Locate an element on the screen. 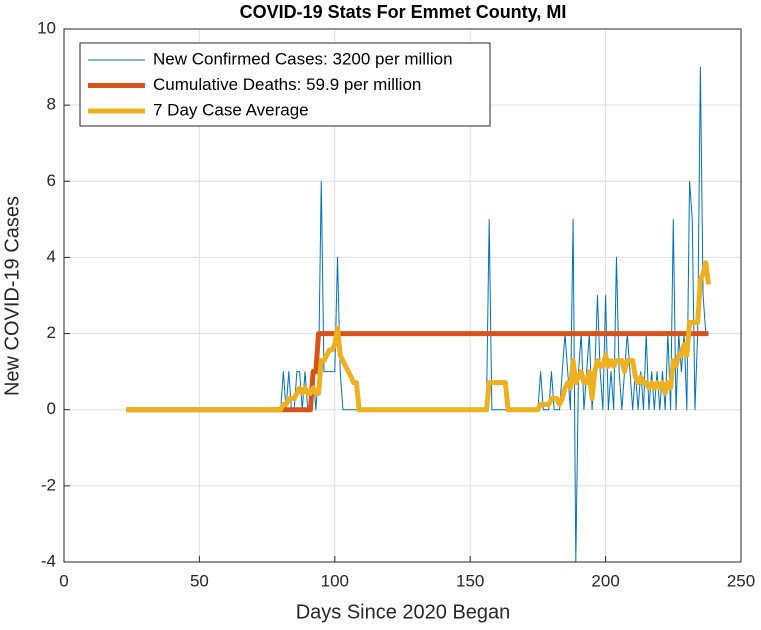 This screenshot has width=761, height=630. y-tick-label: 2 is located at coordinates (51, 332).